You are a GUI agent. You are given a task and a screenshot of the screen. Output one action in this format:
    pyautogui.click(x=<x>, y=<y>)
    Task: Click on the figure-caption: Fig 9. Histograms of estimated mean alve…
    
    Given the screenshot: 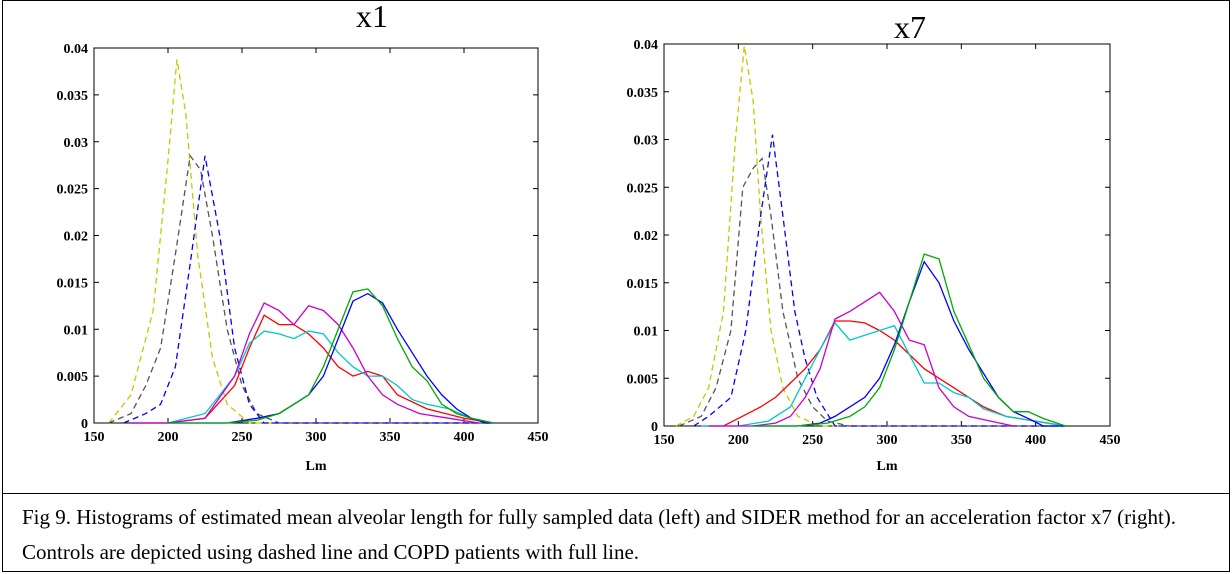 What is the action you would take?
    pyautogui.click(x=599, y=534)
    